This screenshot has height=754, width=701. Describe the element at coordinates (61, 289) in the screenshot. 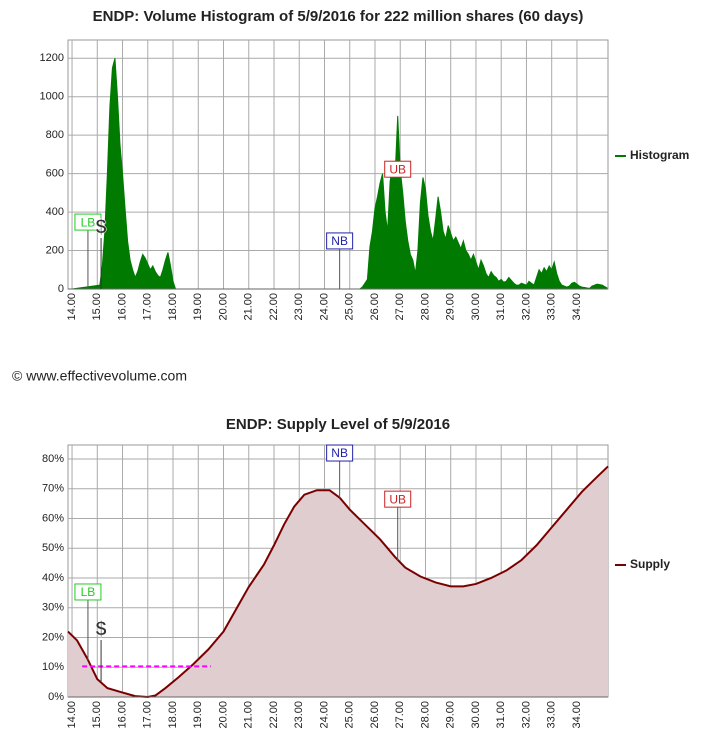

I see `y-tick-label: 0` at that location.